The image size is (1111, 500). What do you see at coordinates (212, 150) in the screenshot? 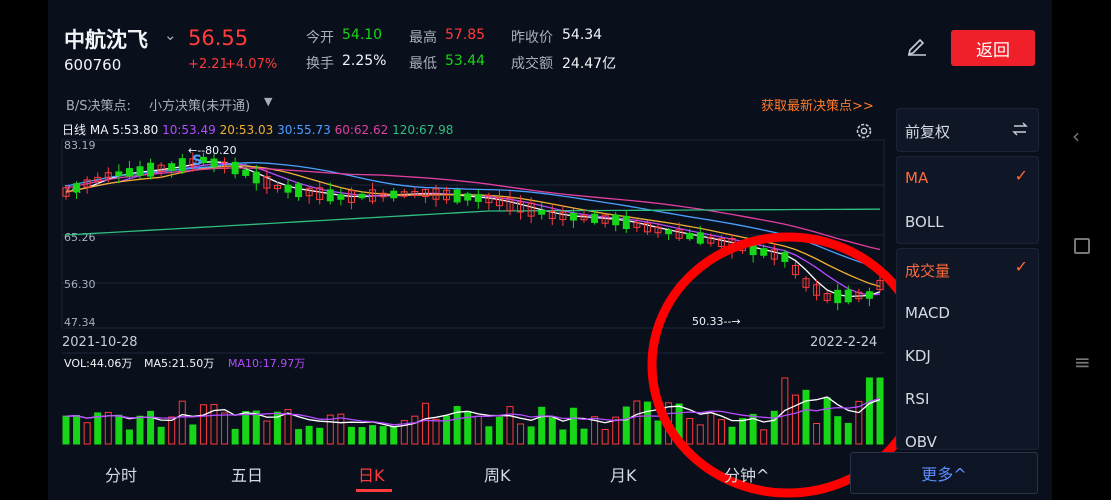
I see `high-marker: ←--80.20` at bounding box center [212, 150].